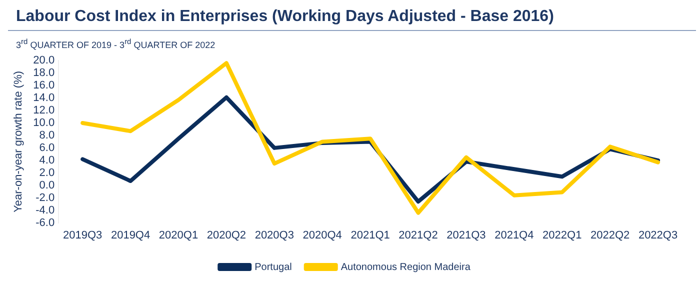 Image resolution: width=700 pixels, height=300 pixels. What do you see at coordinates (44, 98) in the screenshot?
I see `y-tick-label: 14.0` at bounding box center [44, 98].